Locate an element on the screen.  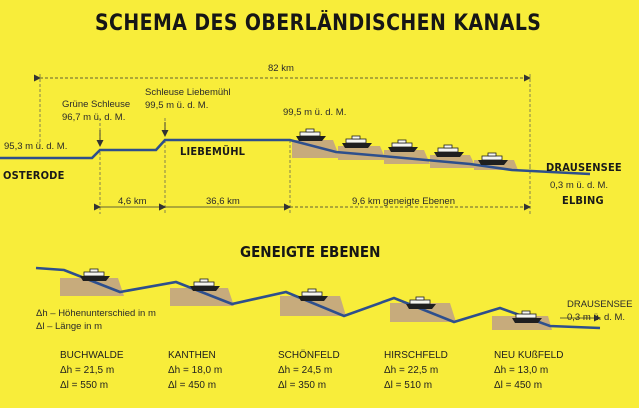
station-dl: Δl = 350 m is located at coordinates (302, 385).